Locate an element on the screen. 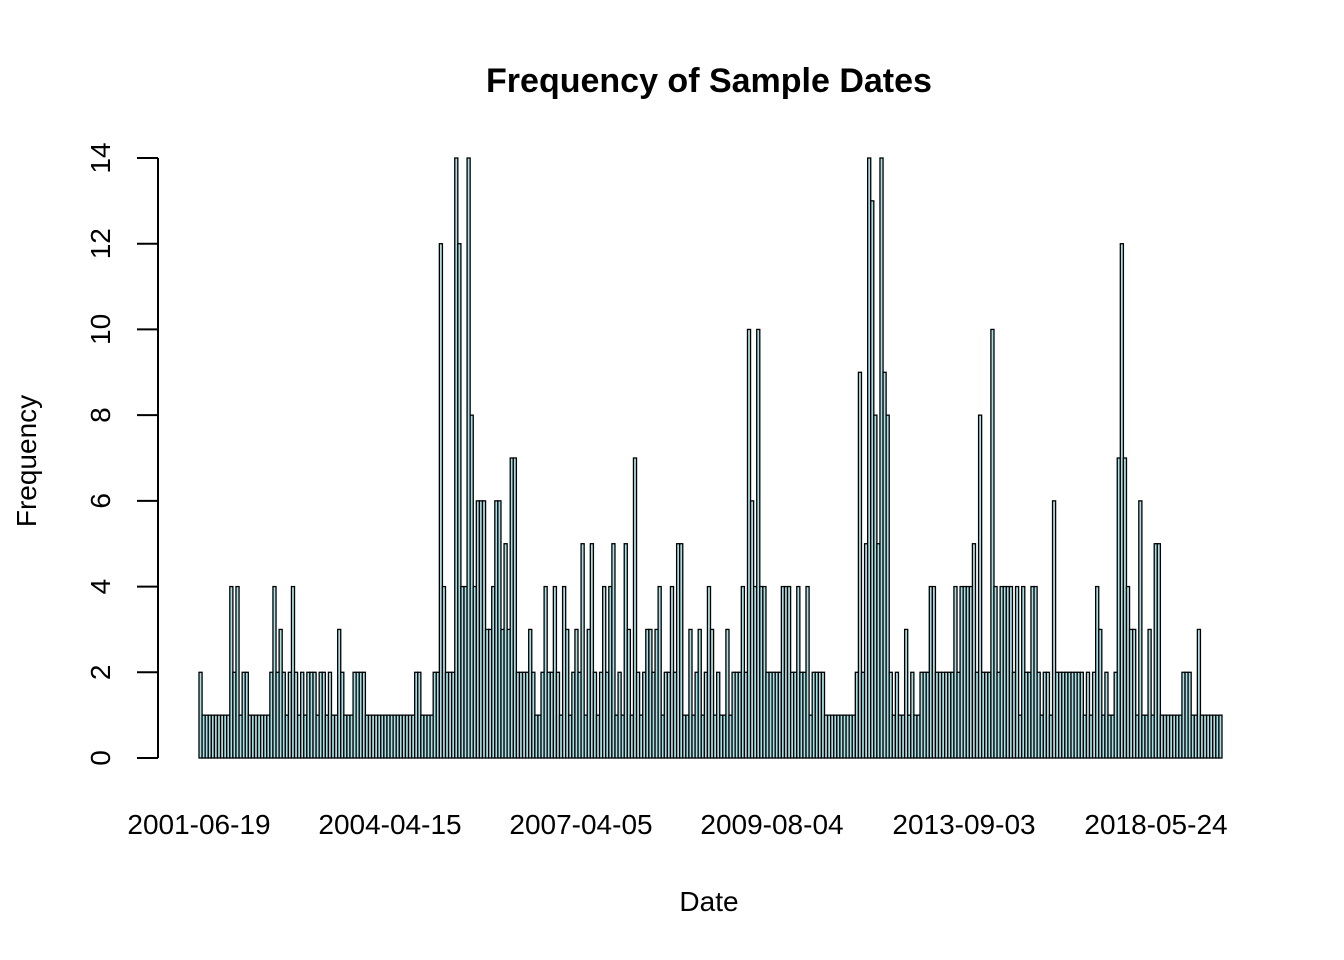  y-tick-label: 8 is located at coordinates (100, 415).